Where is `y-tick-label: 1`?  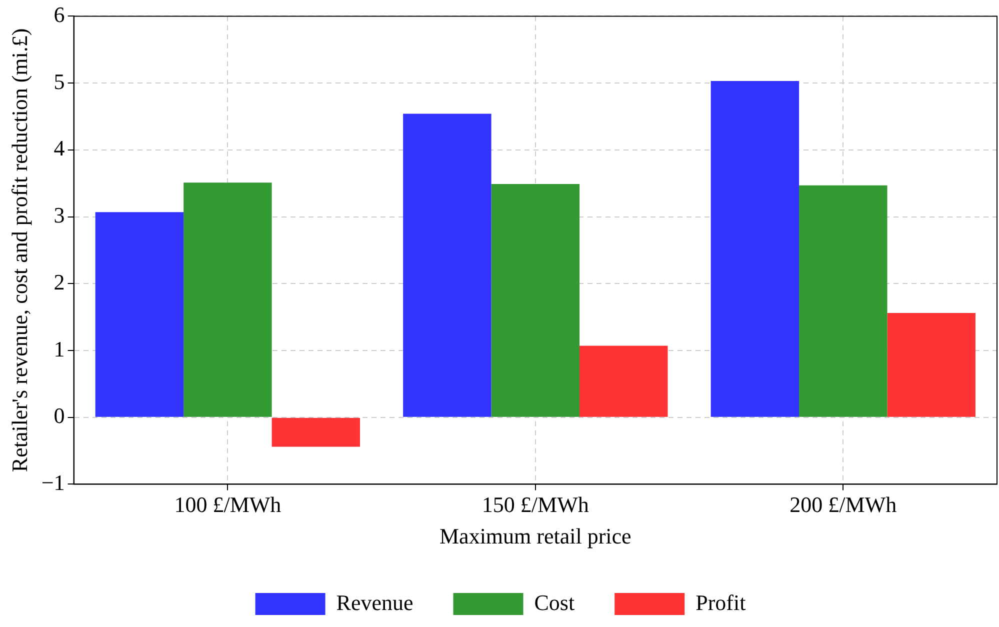 y-tick-label: 1 is located at coordinates (59, 349).